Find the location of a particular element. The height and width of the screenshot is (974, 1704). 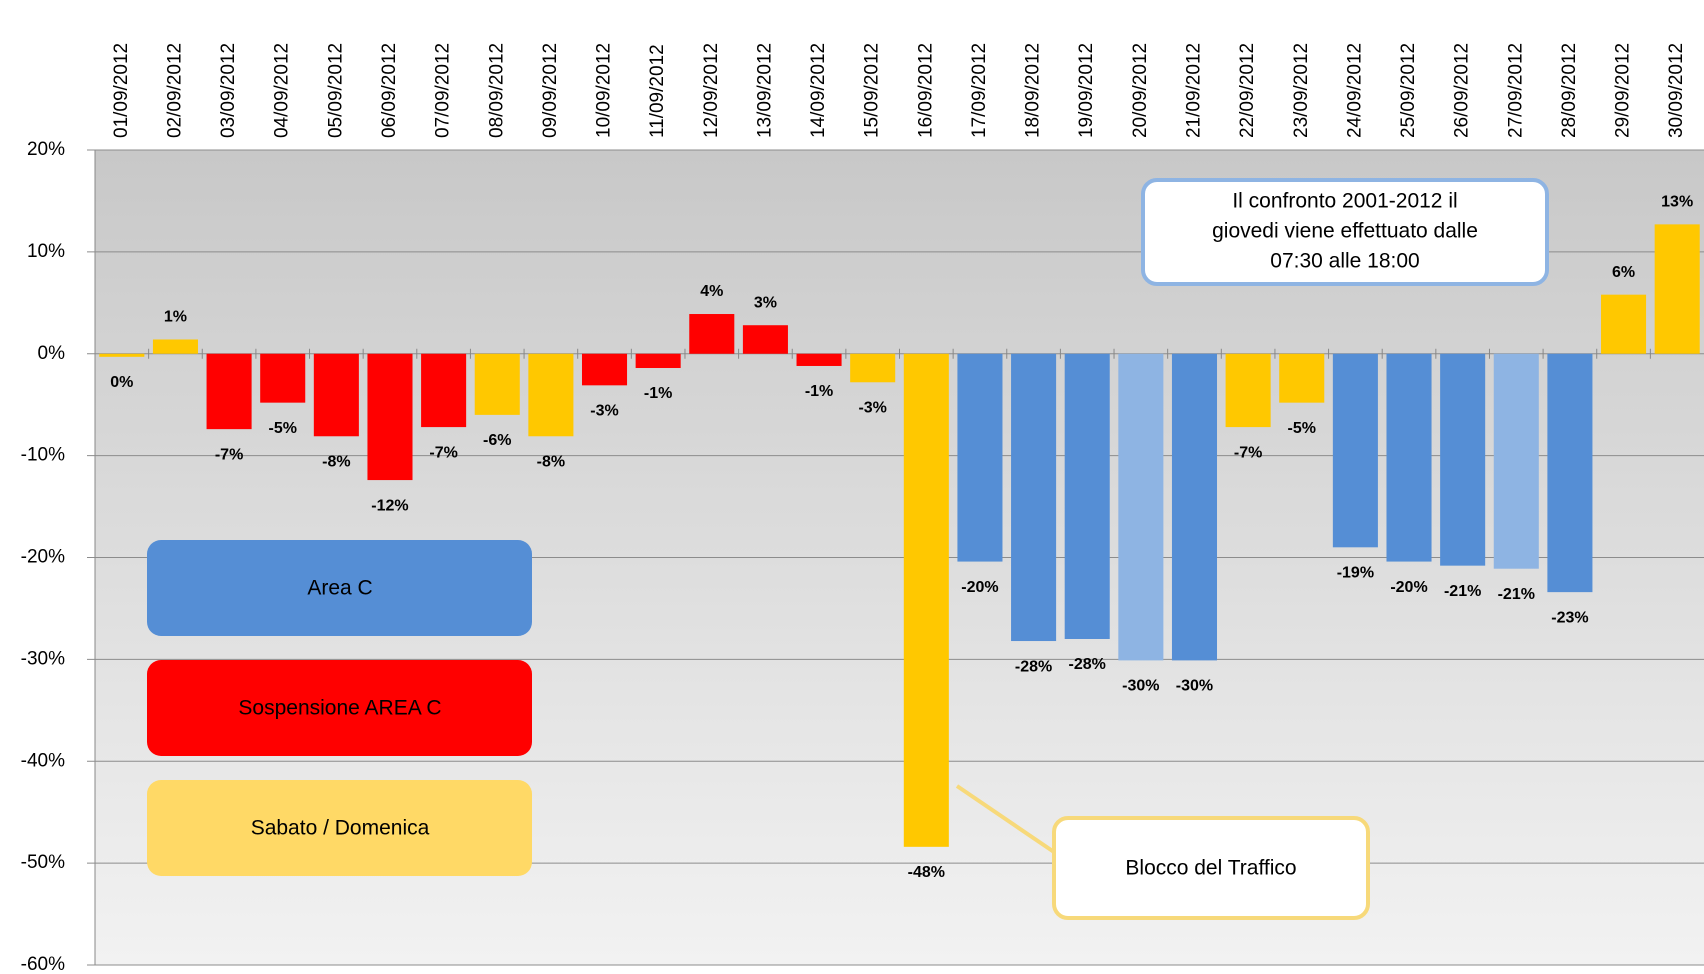

value-label: -5% is located at coordinates (1302, 428).